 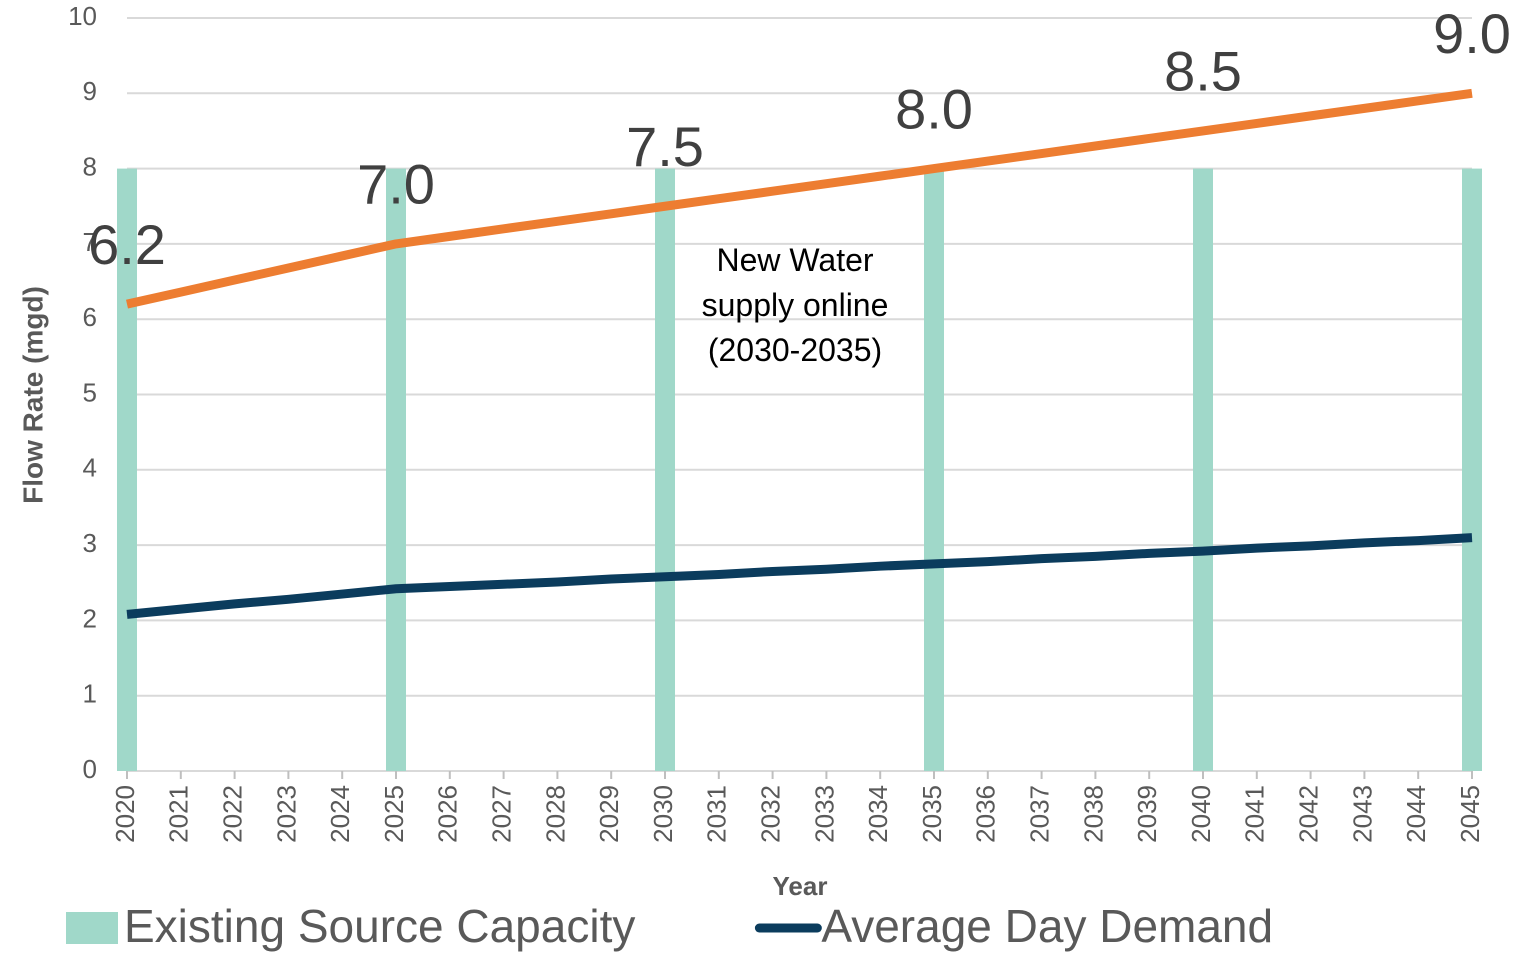 I want to click on x-tick-label: 2030, so click(x=663, y=814).